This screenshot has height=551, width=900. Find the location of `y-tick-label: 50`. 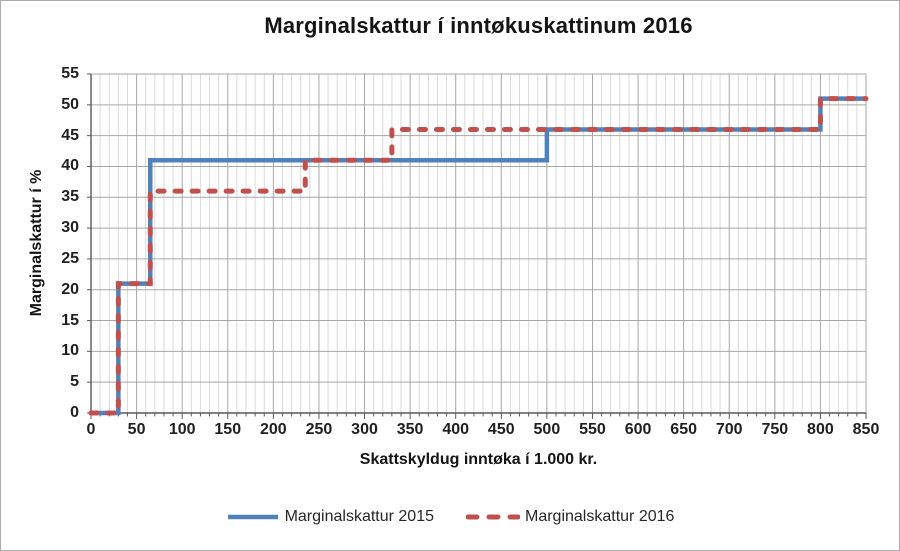

y-tick-label: 50 is located at coordinates (70, 104).